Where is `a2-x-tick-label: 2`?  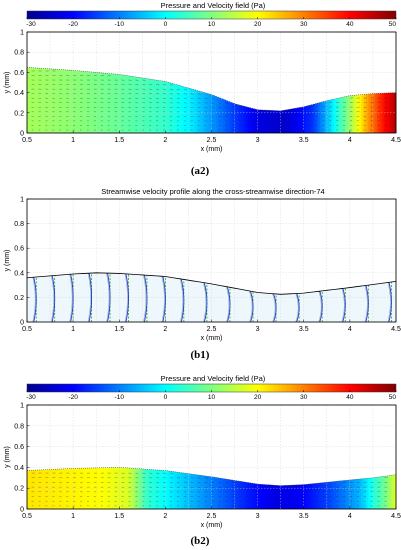
a2-x-tick-label: 2 is located at coordinates (165, 140).